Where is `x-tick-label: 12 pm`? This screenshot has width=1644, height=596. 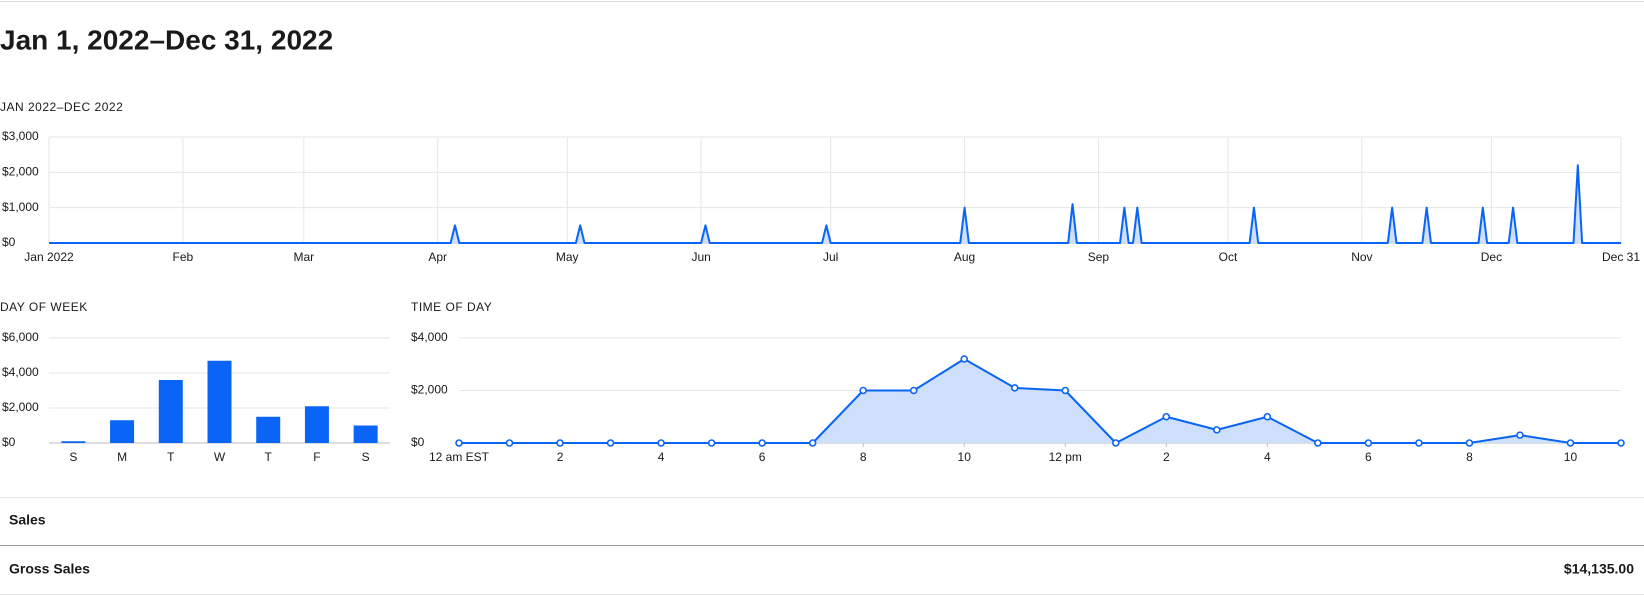 x-tick-label: 12 pm is located at coordinates (1065, 457).